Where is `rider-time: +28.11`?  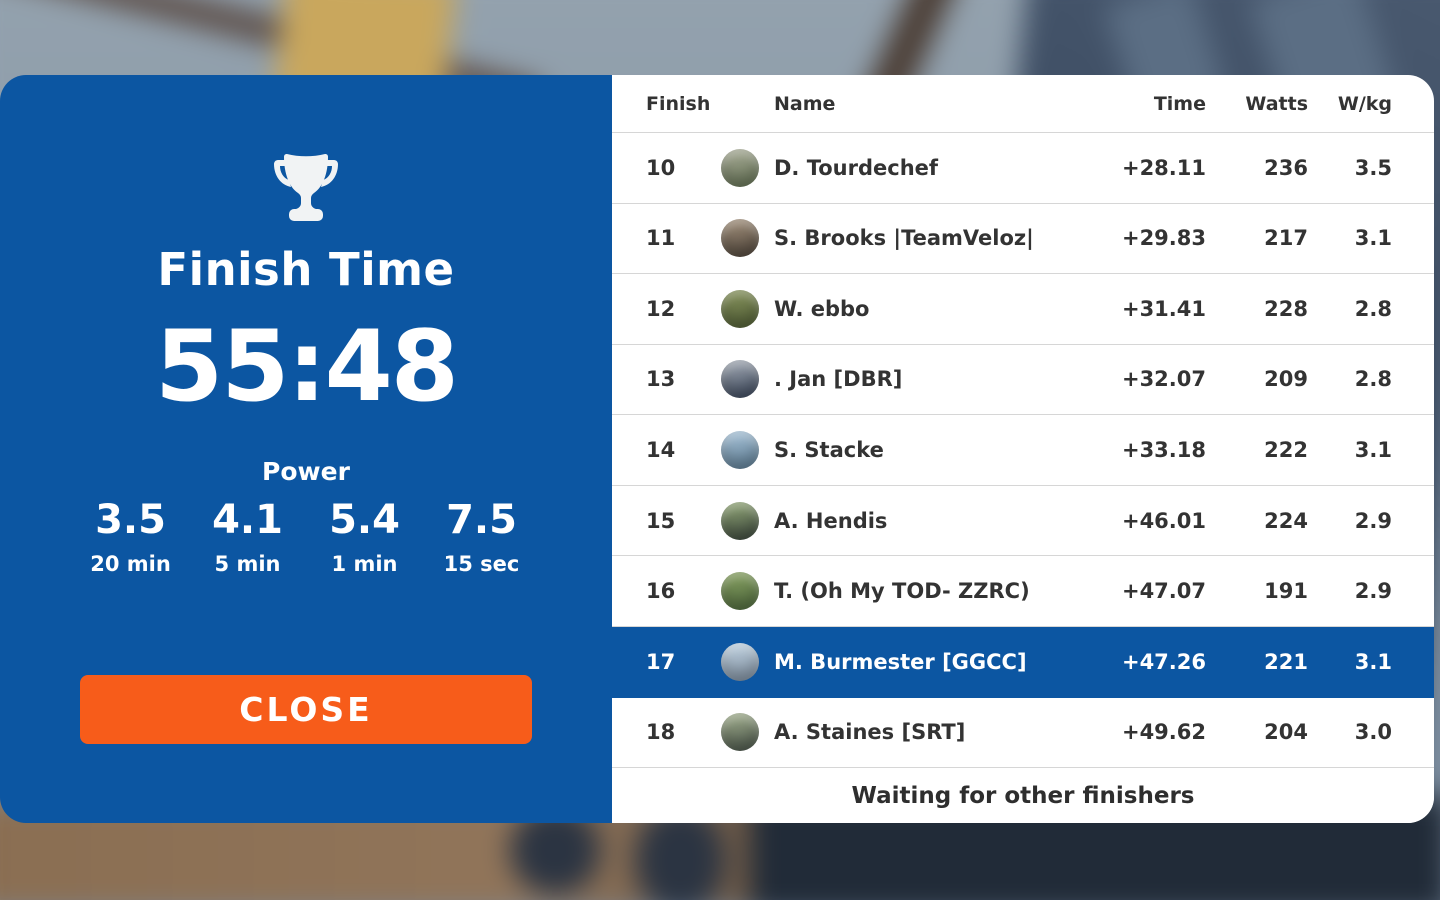 rider-time: +28.11 is located at coordinates (1163, 167).